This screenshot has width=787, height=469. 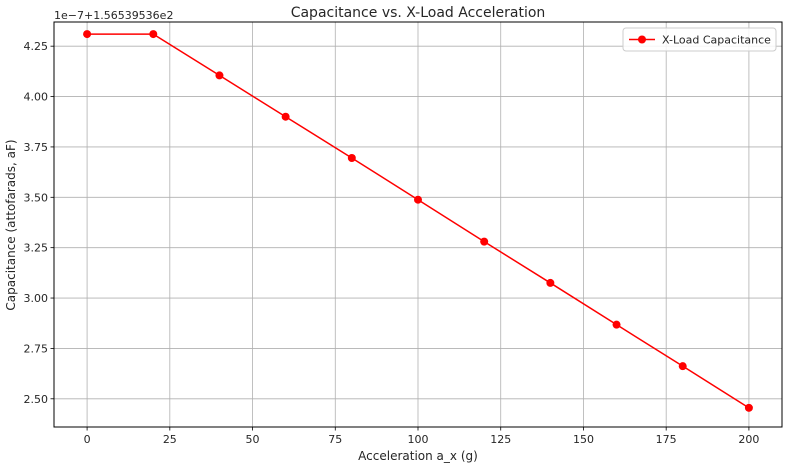 What do you see at coordinates (36, 348) in the screenshot?
I see `y-tick-label: 2.75` at bounding box center [36, 348].